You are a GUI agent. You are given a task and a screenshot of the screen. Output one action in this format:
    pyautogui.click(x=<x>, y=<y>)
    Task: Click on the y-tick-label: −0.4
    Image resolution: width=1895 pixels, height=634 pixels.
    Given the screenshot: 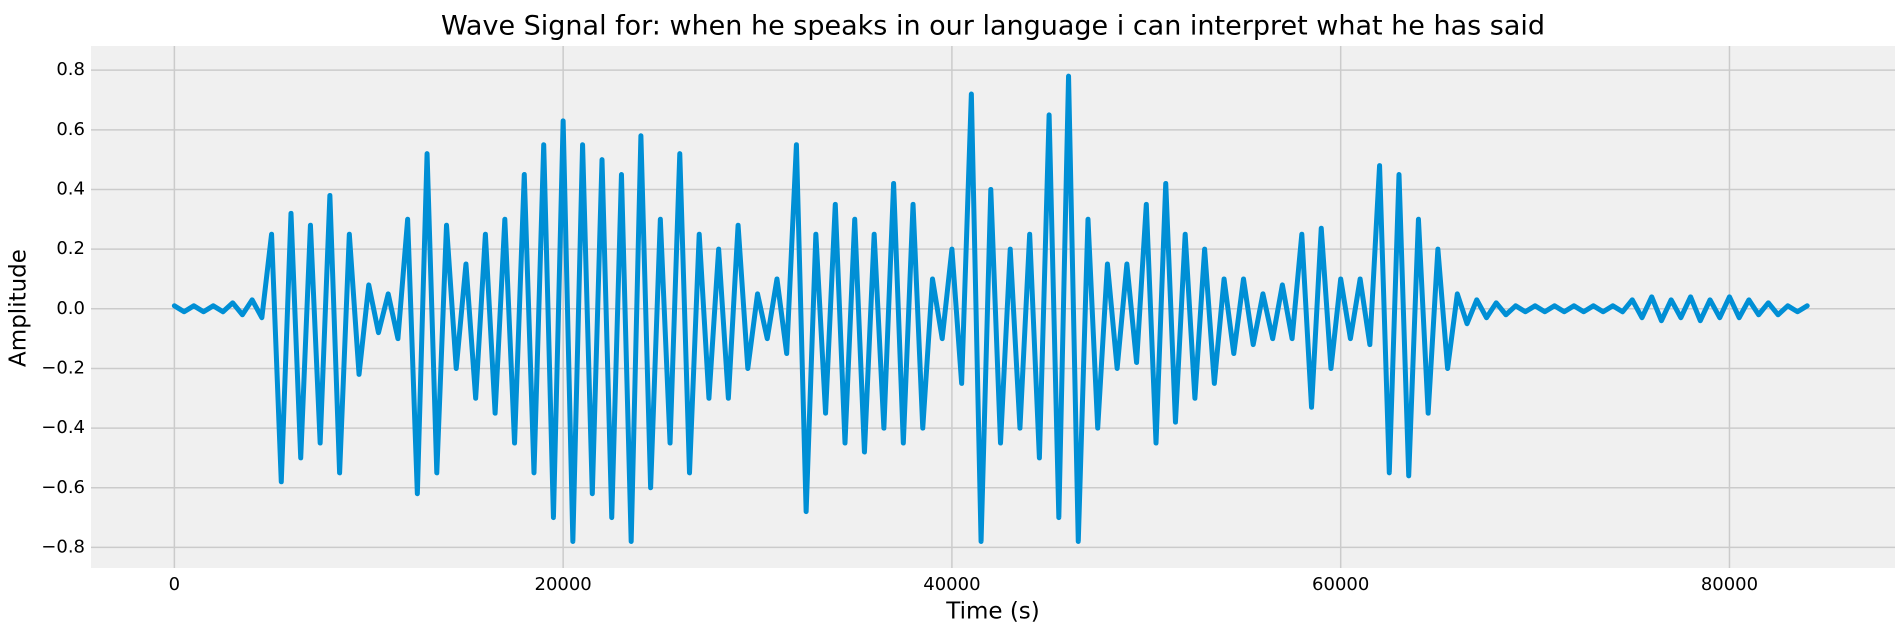 What is the action you would take?
    pyautogui.click(x=63, y=427)
    